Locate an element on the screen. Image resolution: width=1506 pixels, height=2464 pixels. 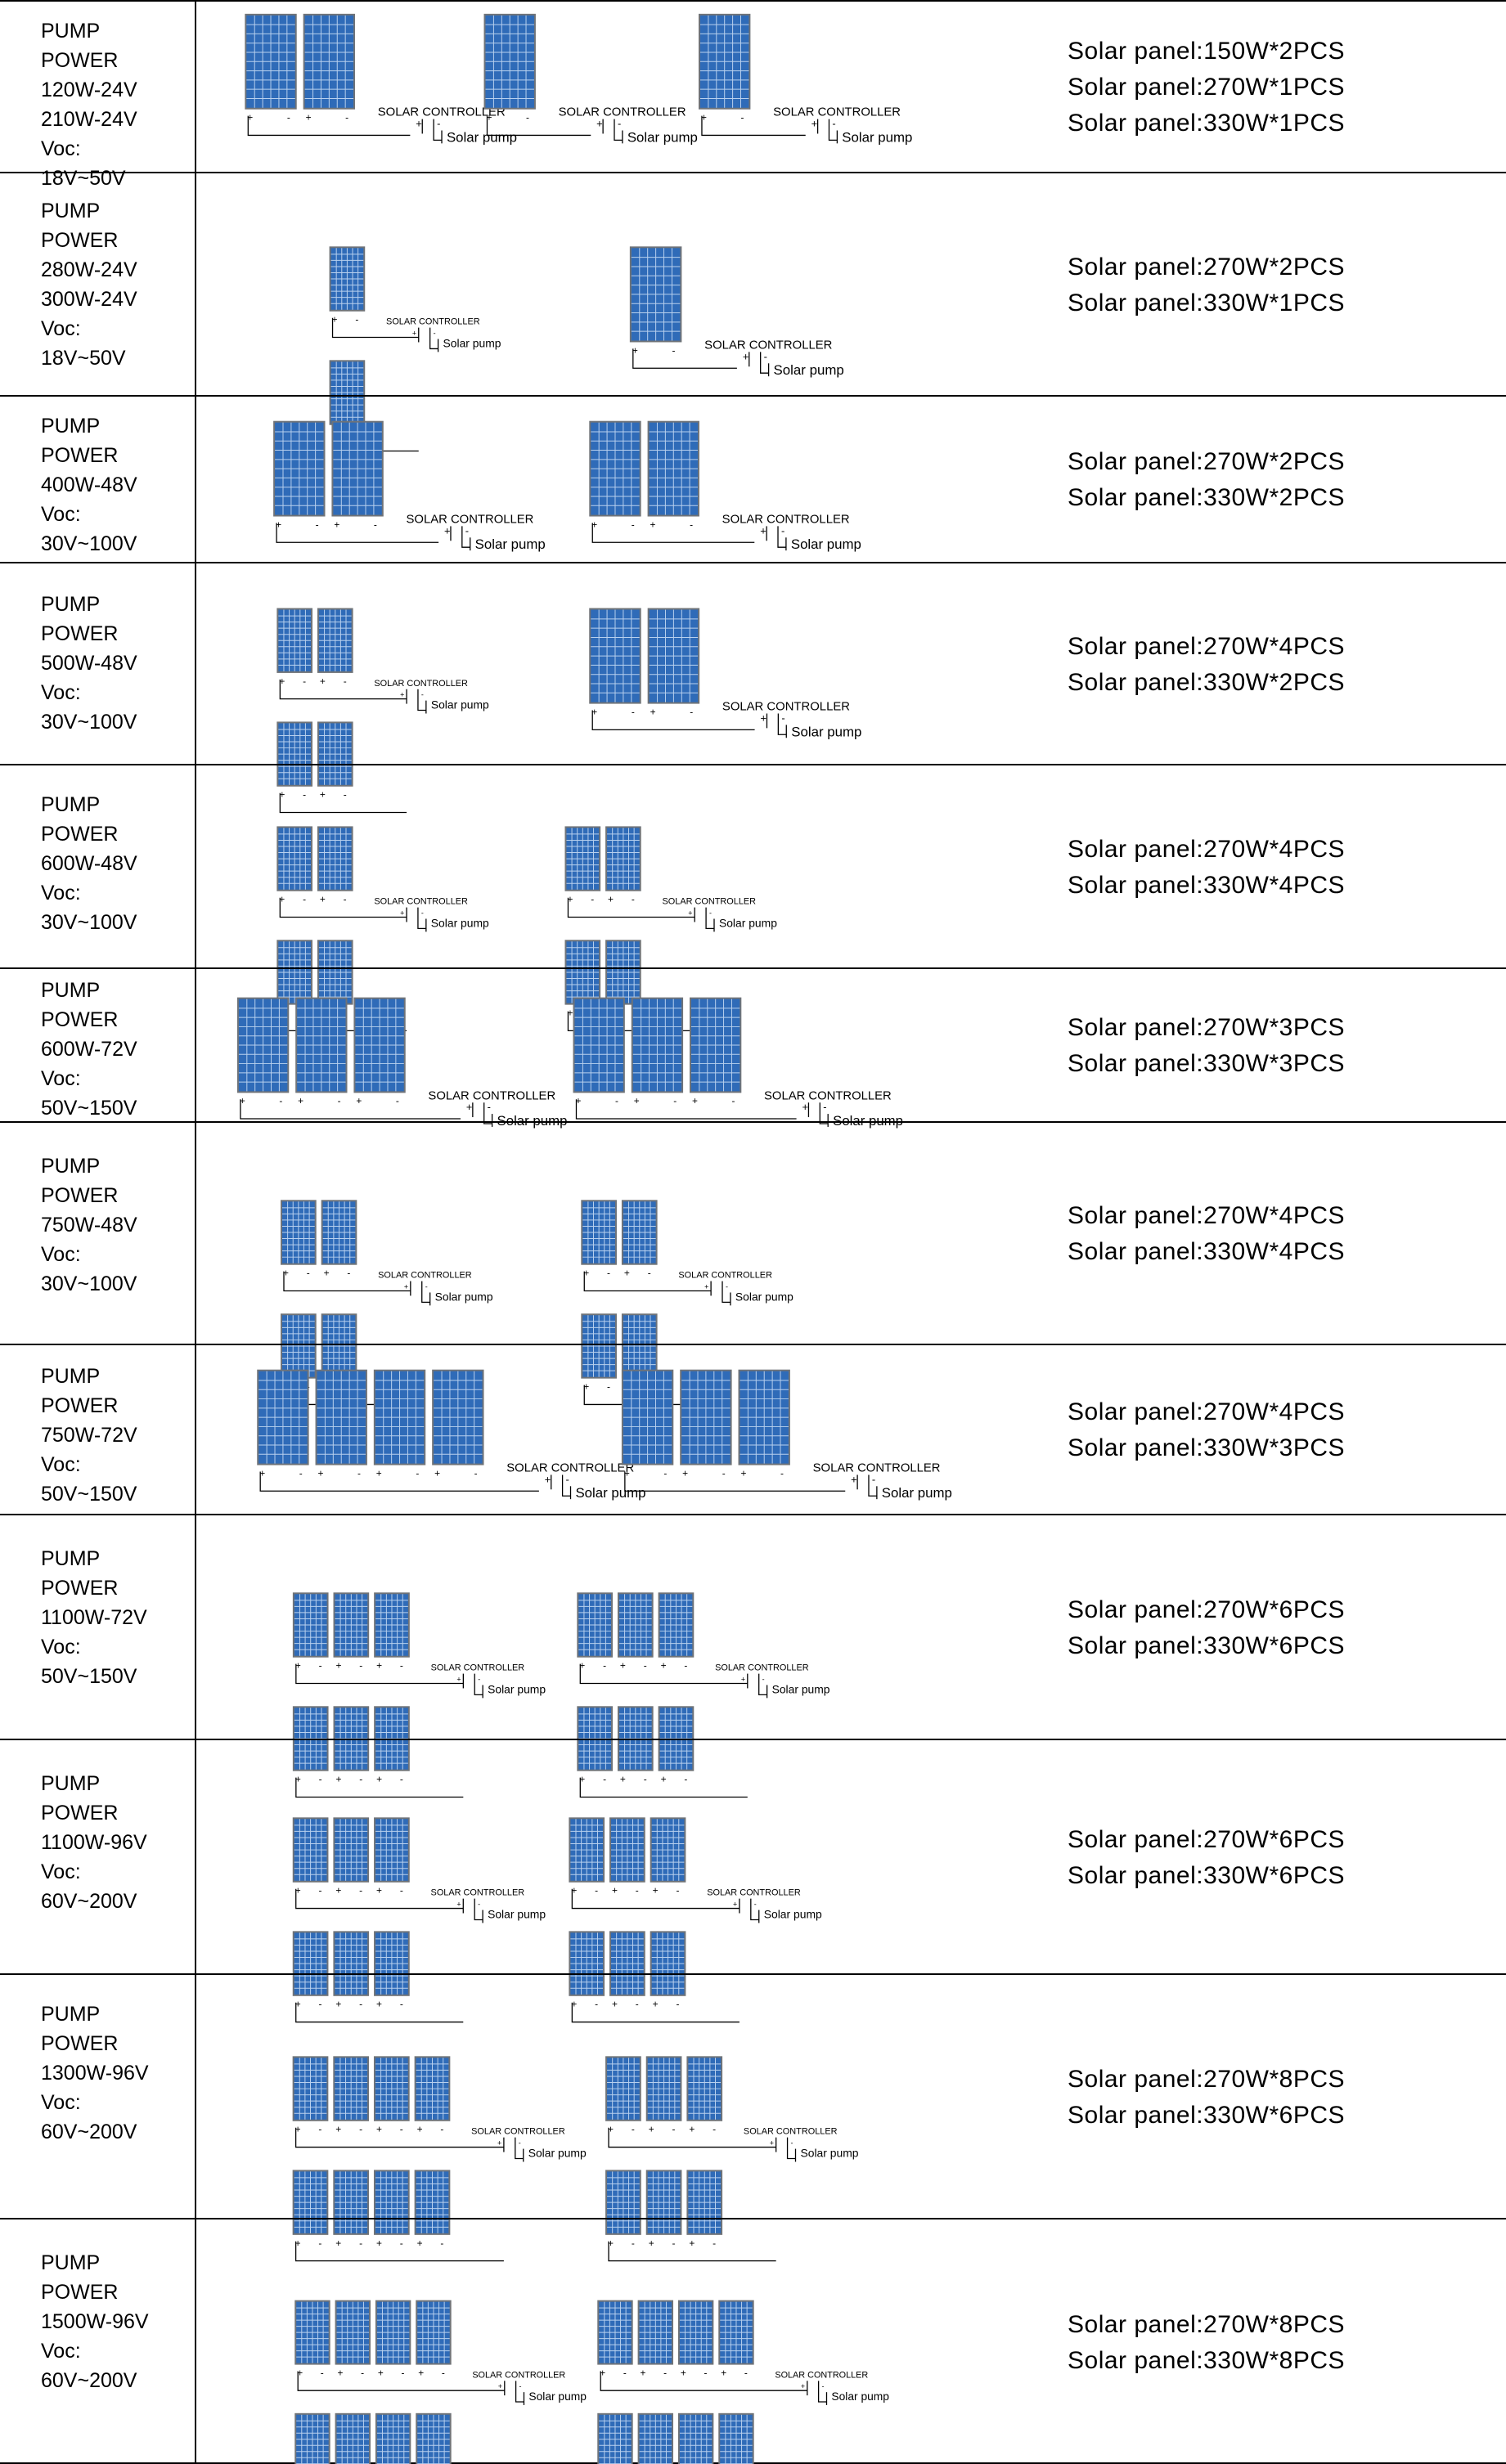
solar-panel-line: Solar panel:330W*3PCS is located at coordinates (1207, 1063).